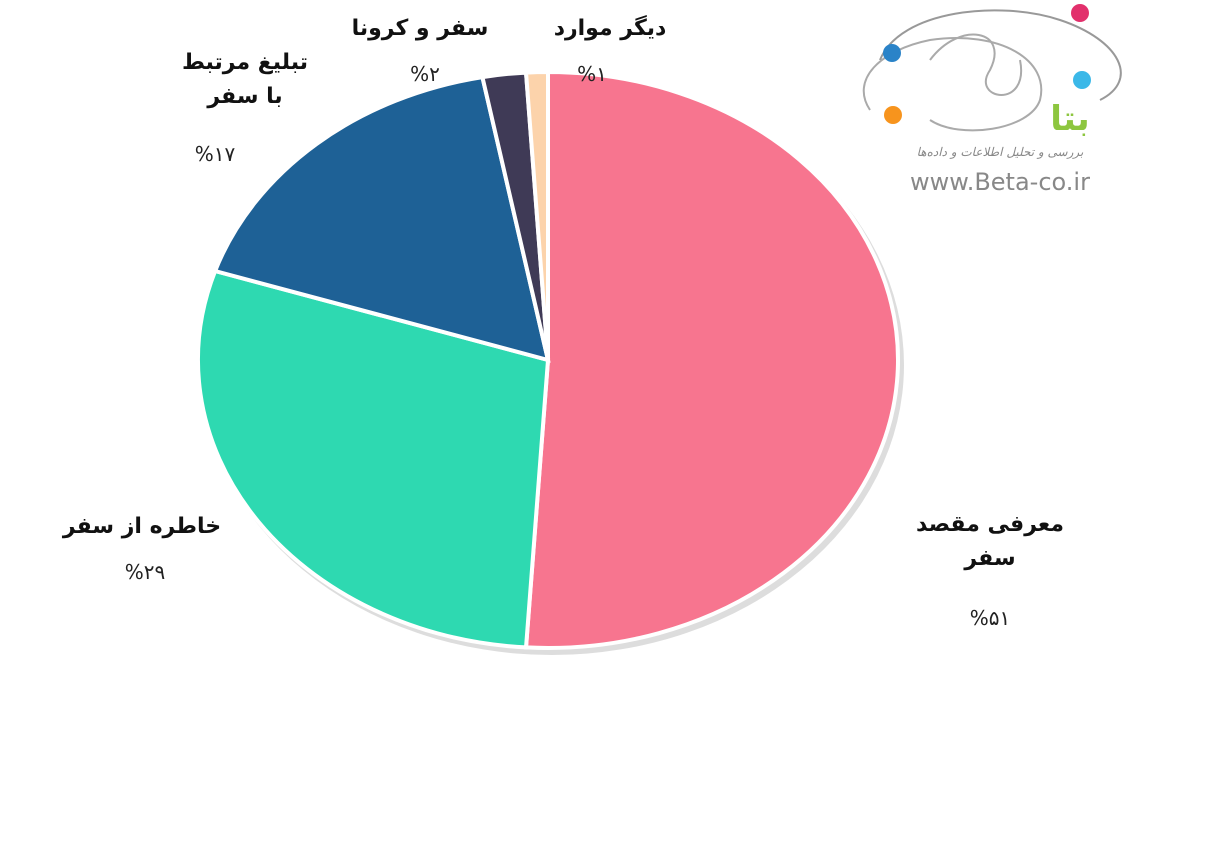 Image resolution: width=1229 pixels, height=854 pixels. Describe the element at coordinates (1000, 182) in the screenshot. I see `logo-website: www.Beta-co.ir` at that location.